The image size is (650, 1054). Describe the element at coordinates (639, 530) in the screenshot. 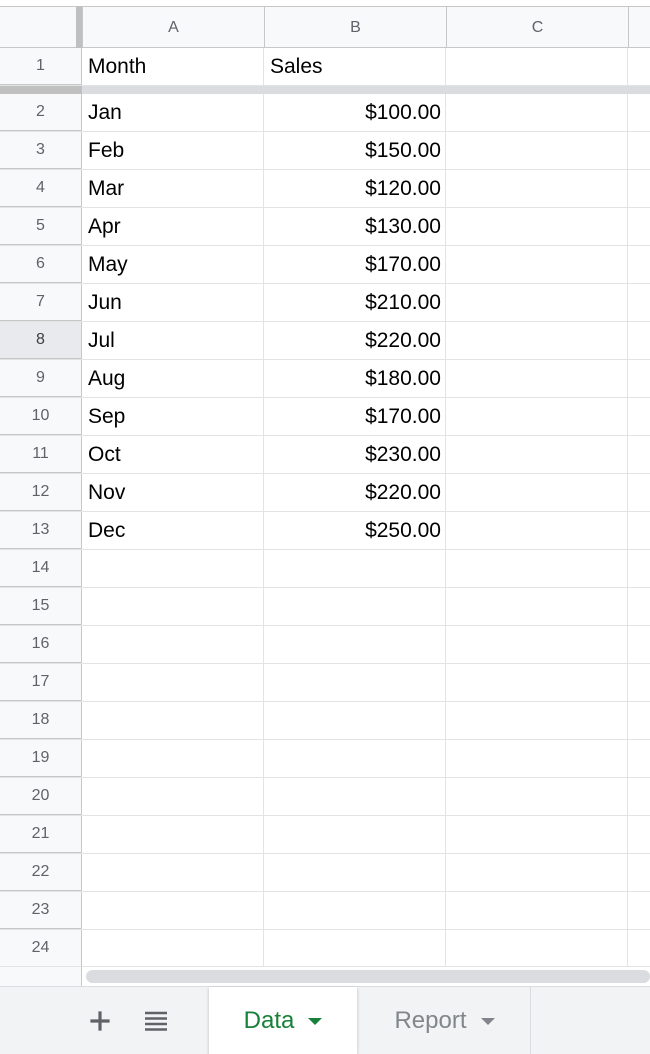

I see `cell-d13` at that location.